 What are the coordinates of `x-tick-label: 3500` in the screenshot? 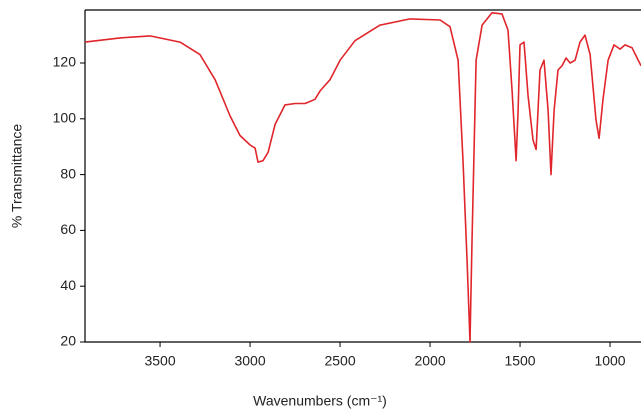 It's located at (159, 361).